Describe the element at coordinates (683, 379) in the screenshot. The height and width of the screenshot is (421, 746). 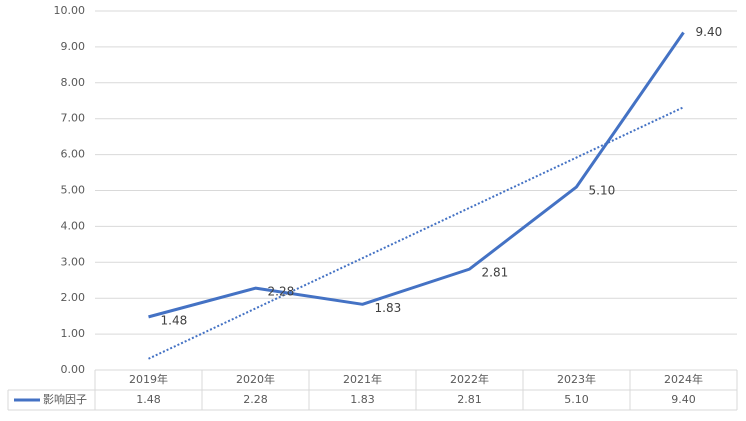
I see `x-tick-label: 2024年` at that location.